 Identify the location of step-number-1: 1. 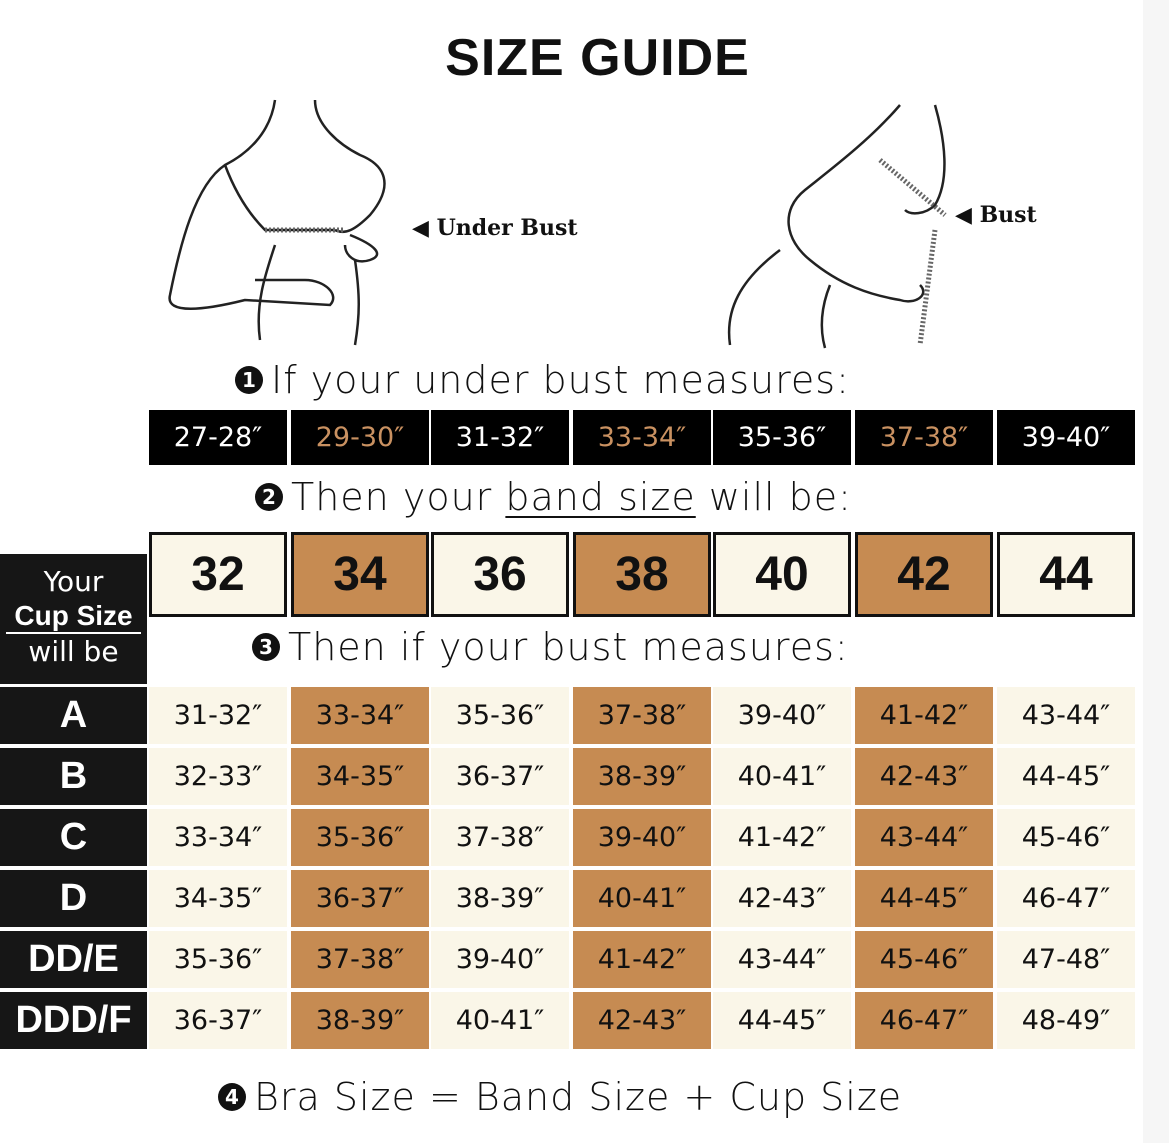
(249, 380).